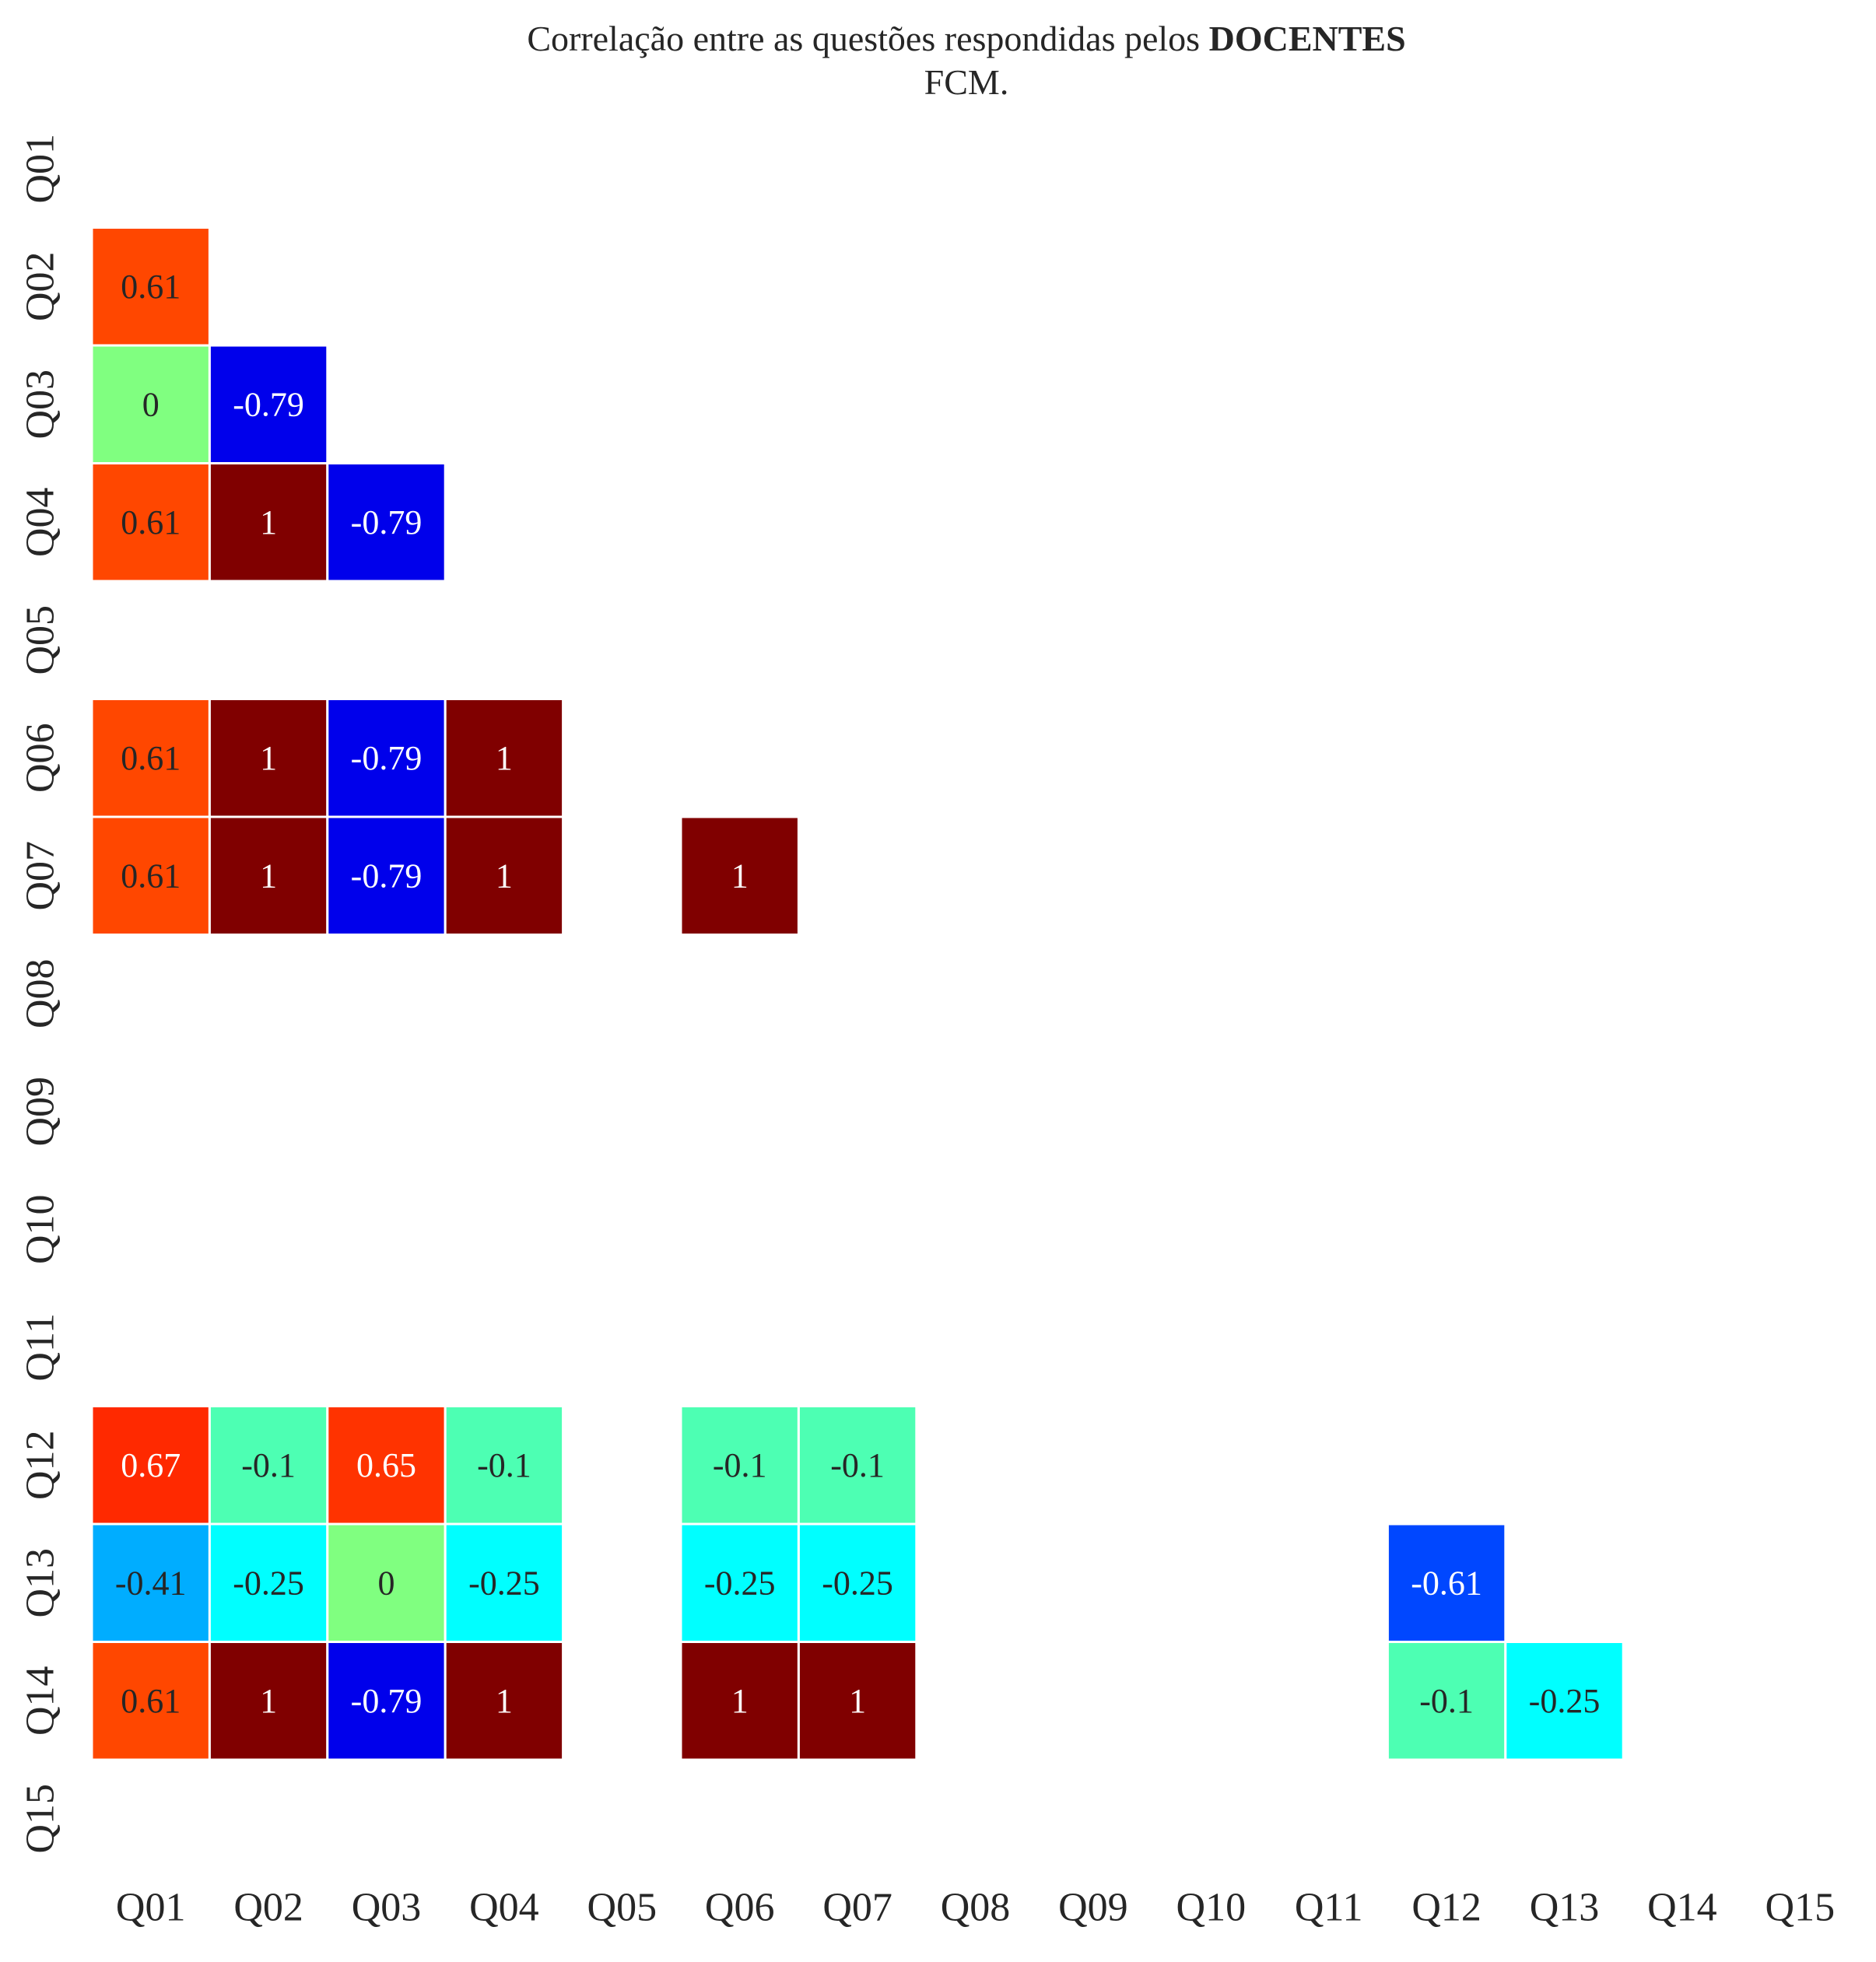 Image resolution: width=1876 pixels, height=1962 pixels. I want to click on x-tick-label: Q12, so click(1446, 1908).